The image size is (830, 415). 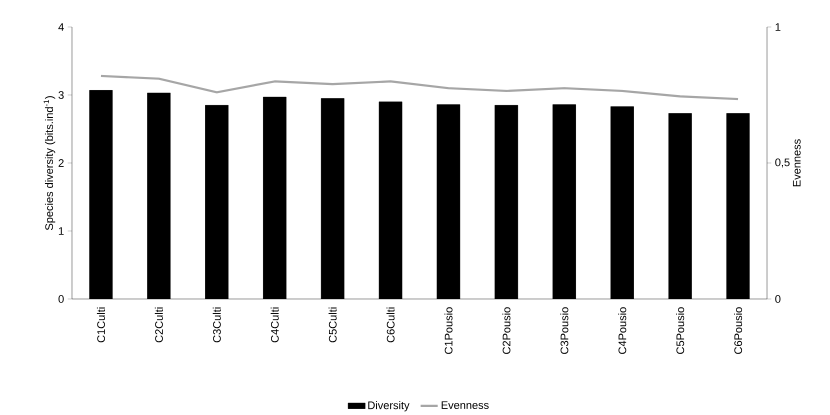 What do you see at coordinates (782, 163) in the screenshot?
I see `y2-tick-label: 0,5` at bounding box center [782, 163].